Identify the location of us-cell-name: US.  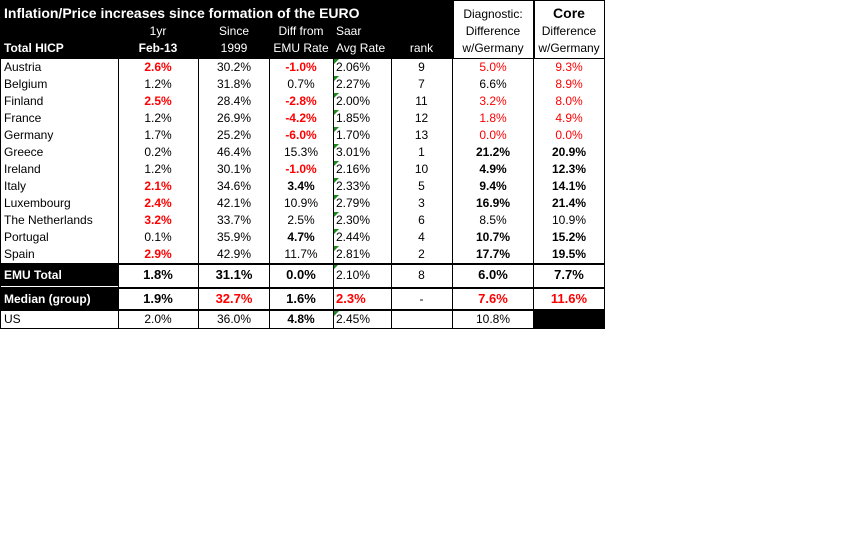
(12, 319).